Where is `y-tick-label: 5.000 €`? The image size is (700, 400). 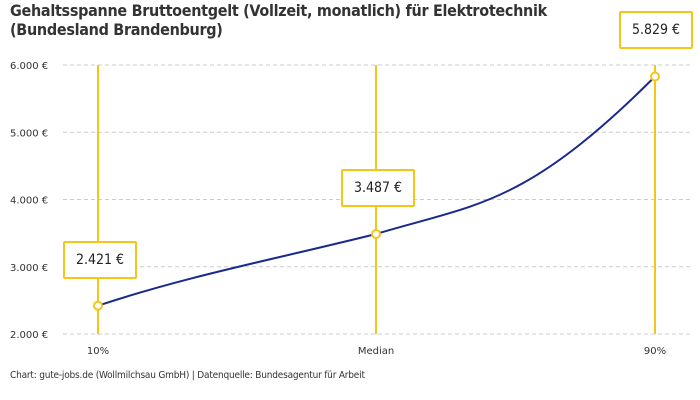
y-tick-label: 5.000 € is located at coordinates (29, 133).